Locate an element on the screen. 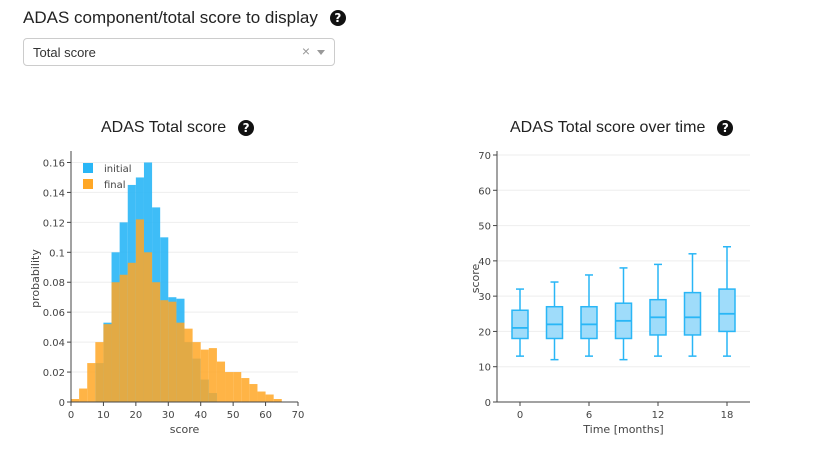 This screenshot has height=460, width=817. x-tick-label: 60 is located at coordinates (265, 415).